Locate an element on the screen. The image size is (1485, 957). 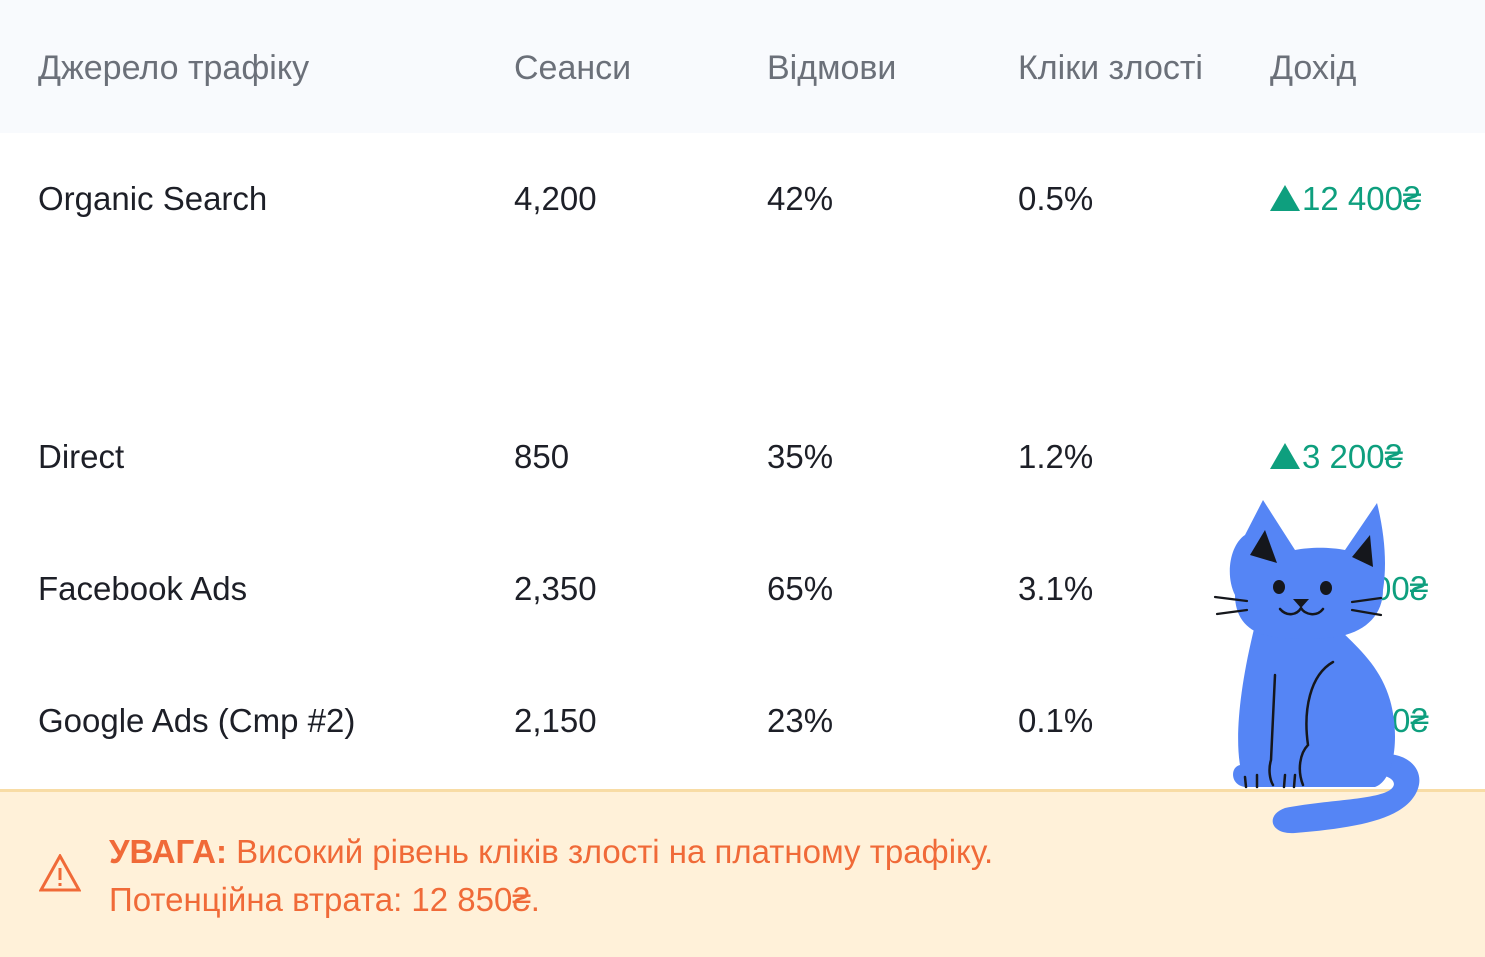
cell-rage-clicks: 0.1% is located at coordinates (1056, 720).